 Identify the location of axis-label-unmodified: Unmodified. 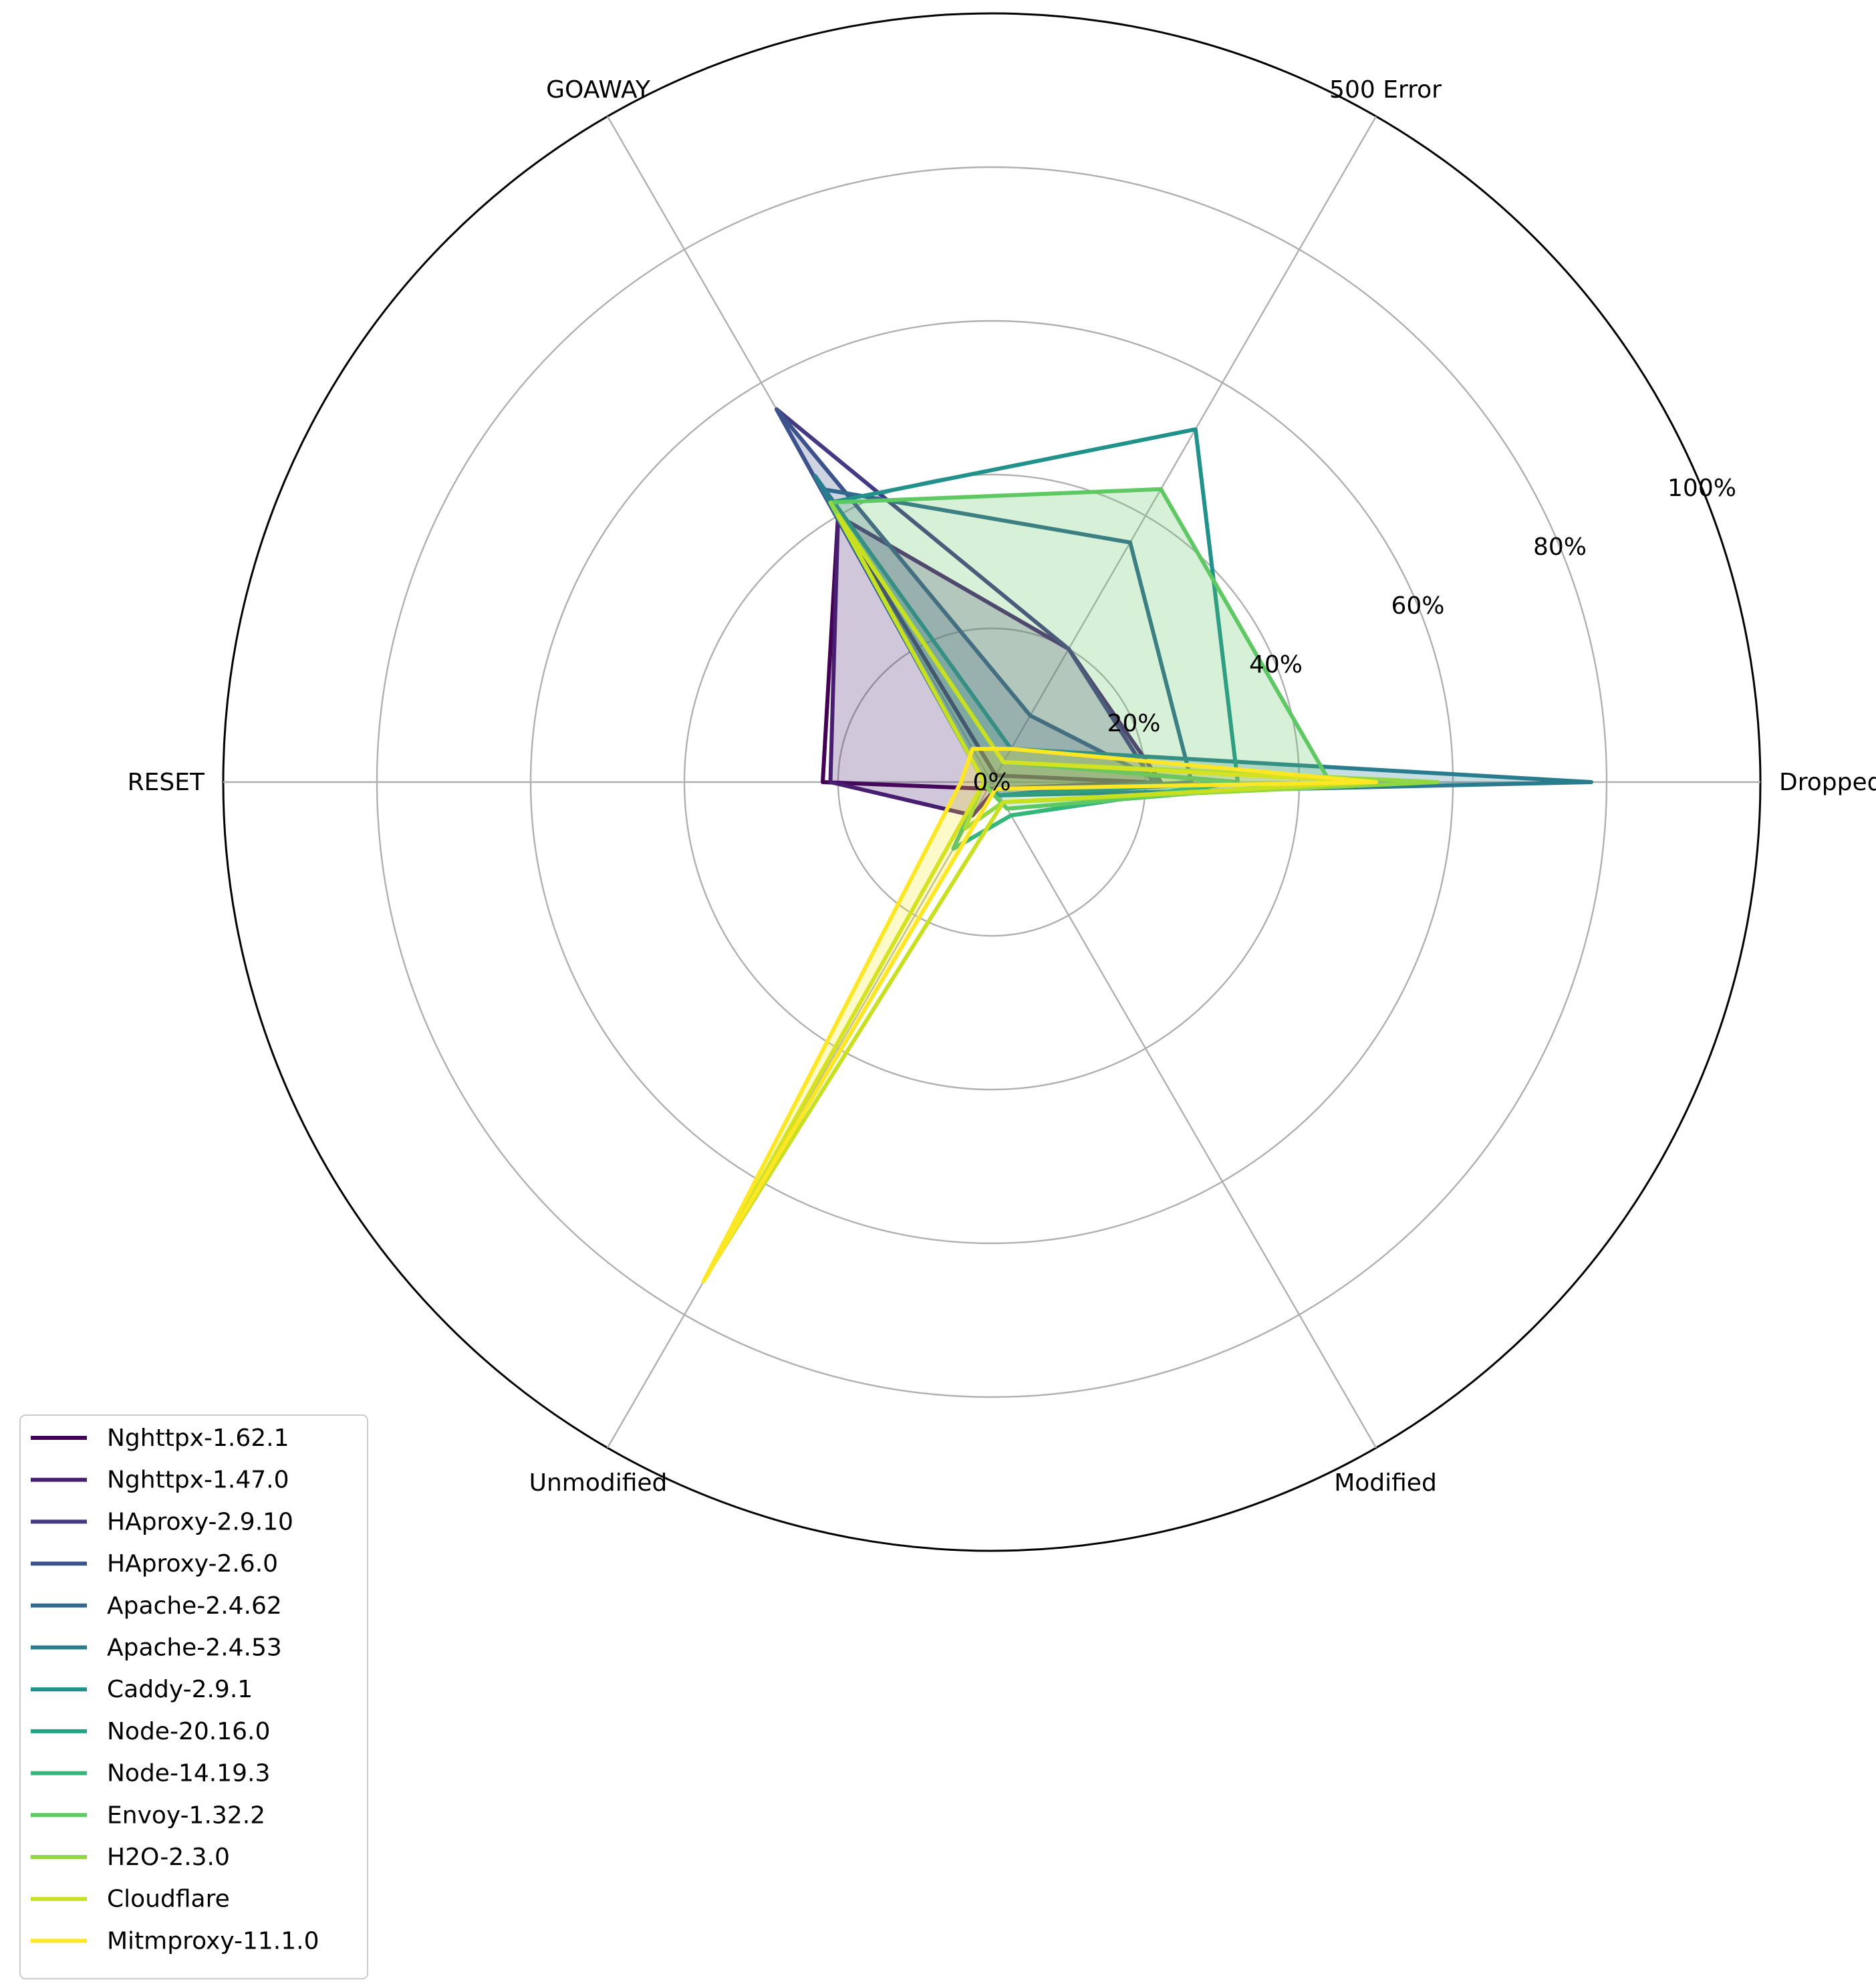
(598, 1483).